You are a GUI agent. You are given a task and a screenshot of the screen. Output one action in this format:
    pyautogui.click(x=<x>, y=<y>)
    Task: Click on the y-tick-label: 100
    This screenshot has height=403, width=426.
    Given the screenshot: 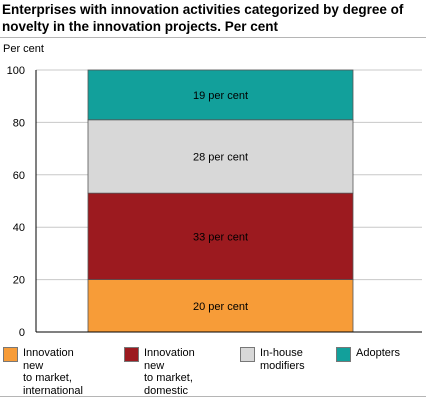 What is the action you would take?
    pyautogui.click(x=16, y=71)
    